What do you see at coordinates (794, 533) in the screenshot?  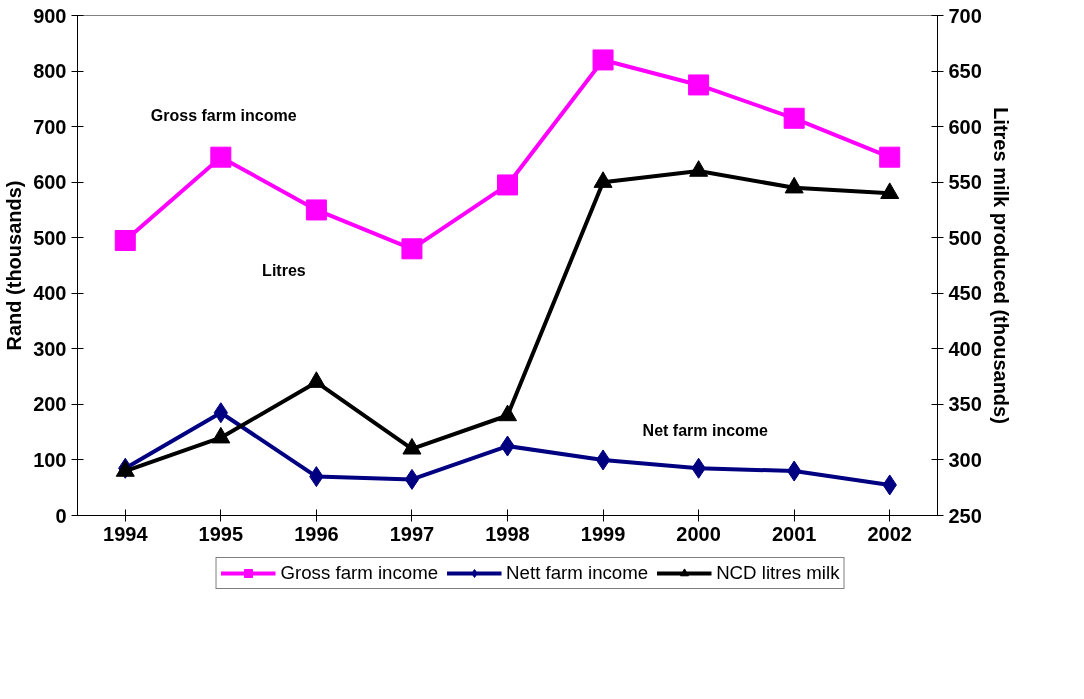 I see `x-tick-label: 2001` at bounding box center [794, 533].